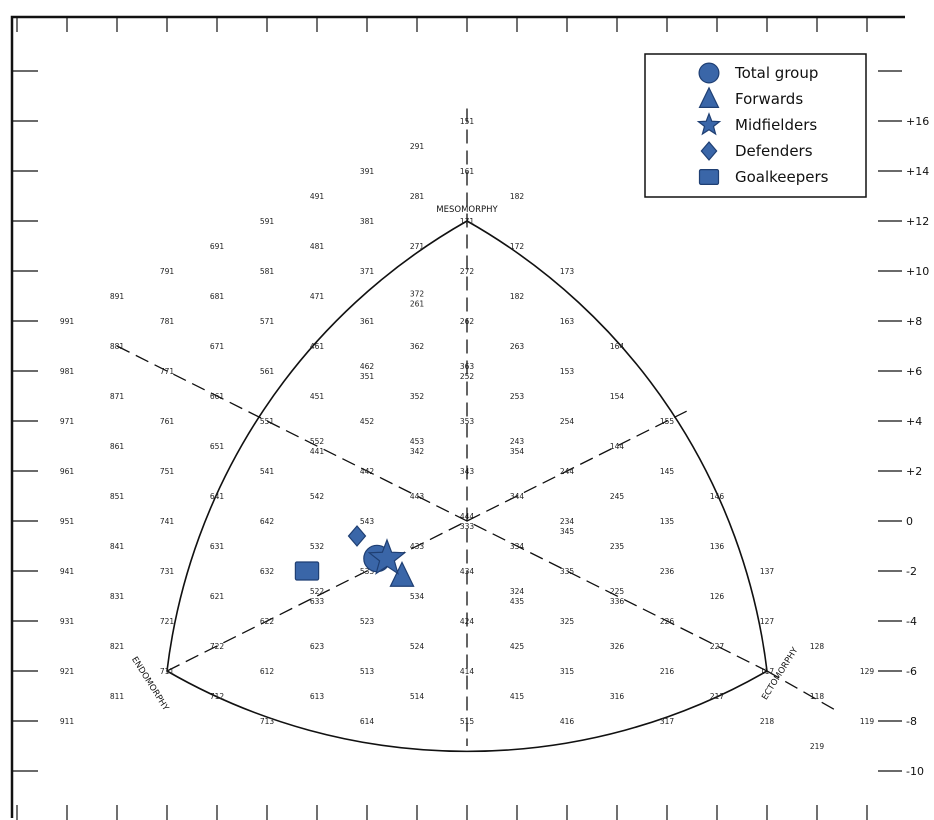 The height and width of the screenshot is (820, 934). What do you see at coordinates (402, 573) in the screenshot?
I see `forwards-marker` at bounding box center [402, 573].